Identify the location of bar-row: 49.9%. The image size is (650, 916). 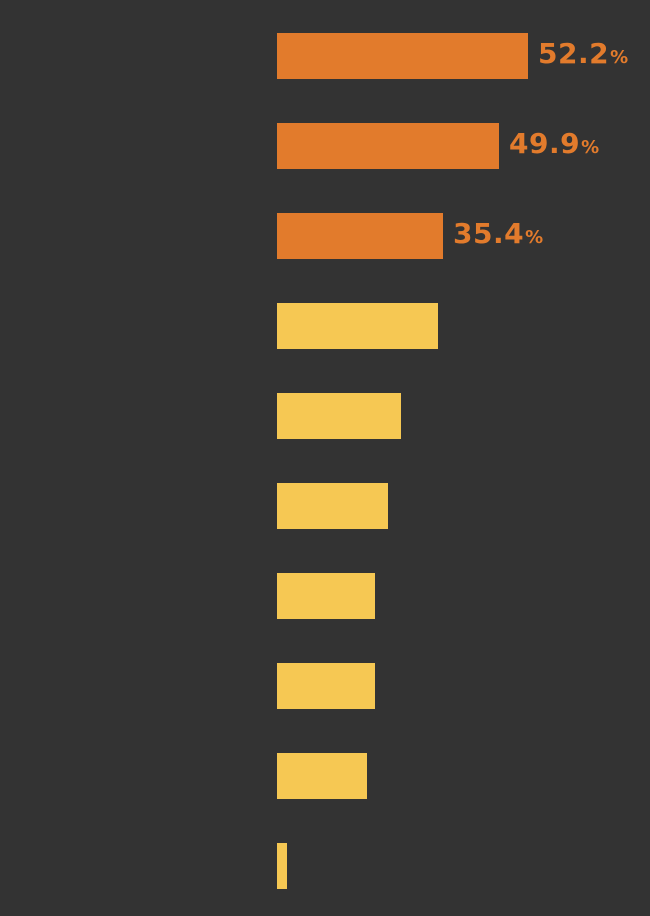
(438, 146).